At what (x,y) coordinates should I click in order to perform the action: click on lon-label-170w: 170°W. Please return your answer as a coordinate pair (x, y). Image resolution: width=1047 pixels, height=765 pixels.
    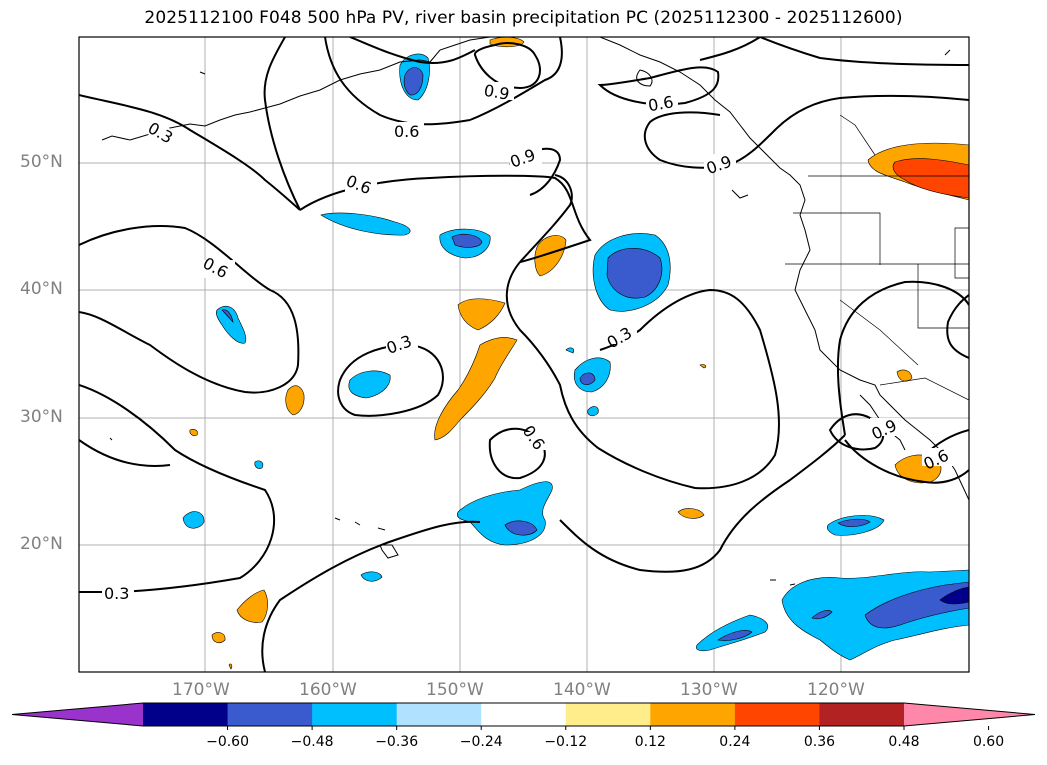
    Looking at the image, I should click on (201, 690).